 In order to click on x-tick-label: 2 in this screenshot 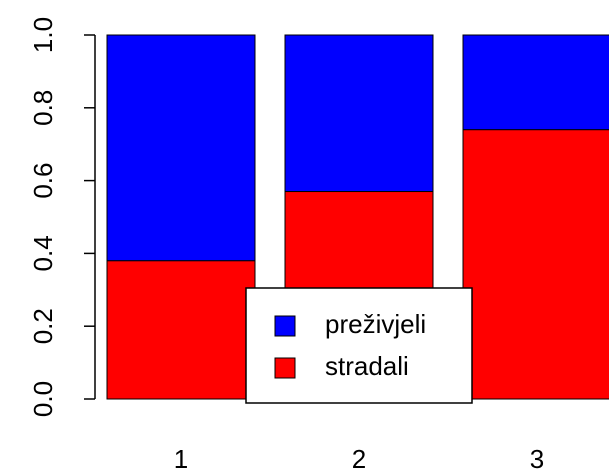, I will do `click(359, 458)`.